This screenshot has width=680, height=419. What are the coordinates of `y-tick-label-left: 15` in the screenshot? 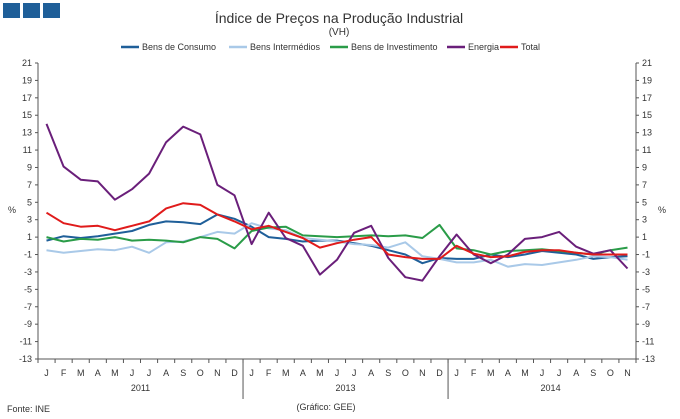 It's located at (27, 115).